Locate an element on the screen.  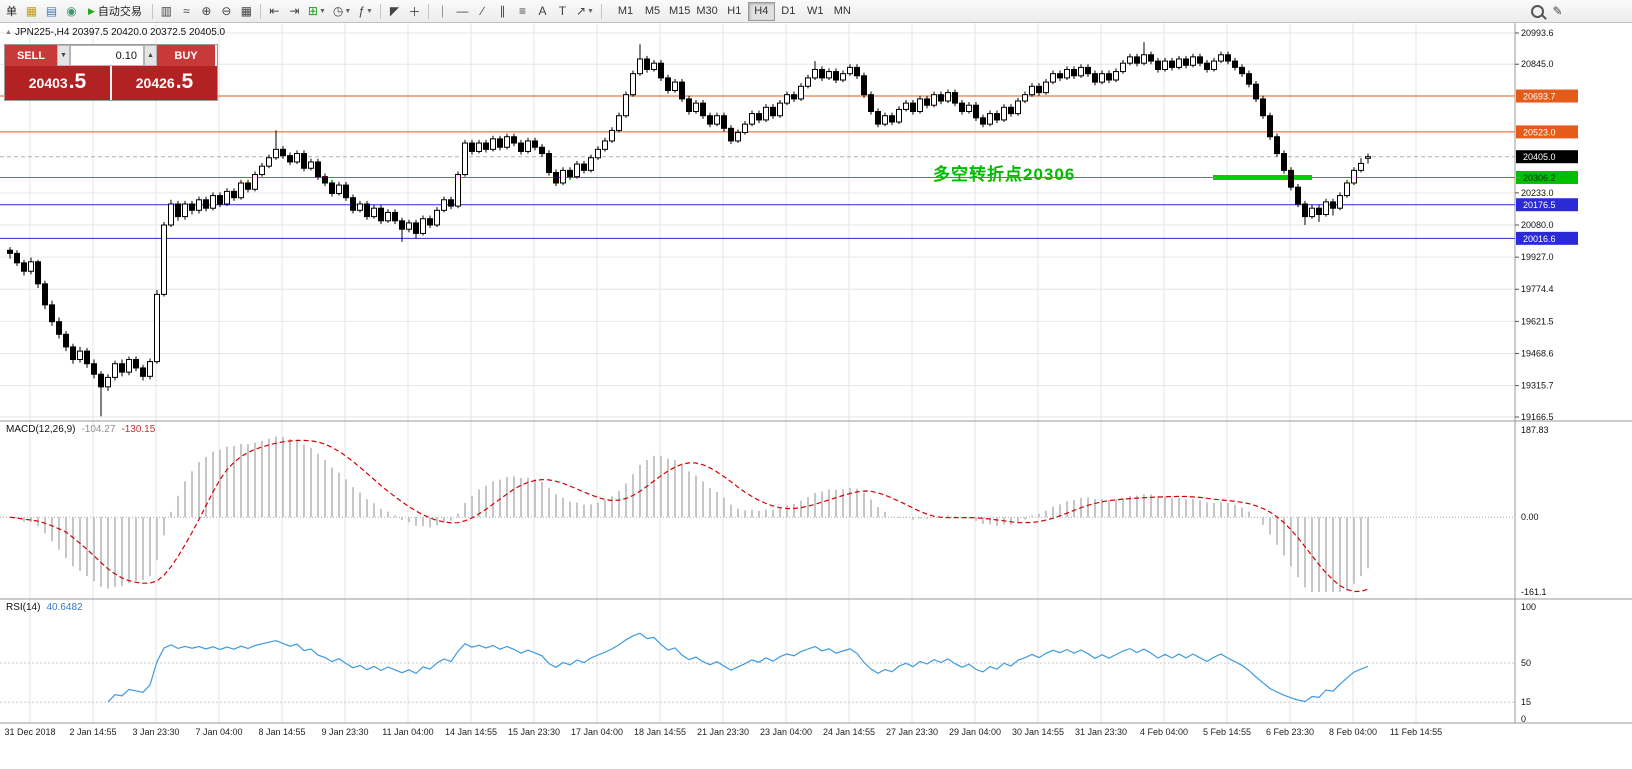
sell-button: SELL is located at coordinates (31, 55).